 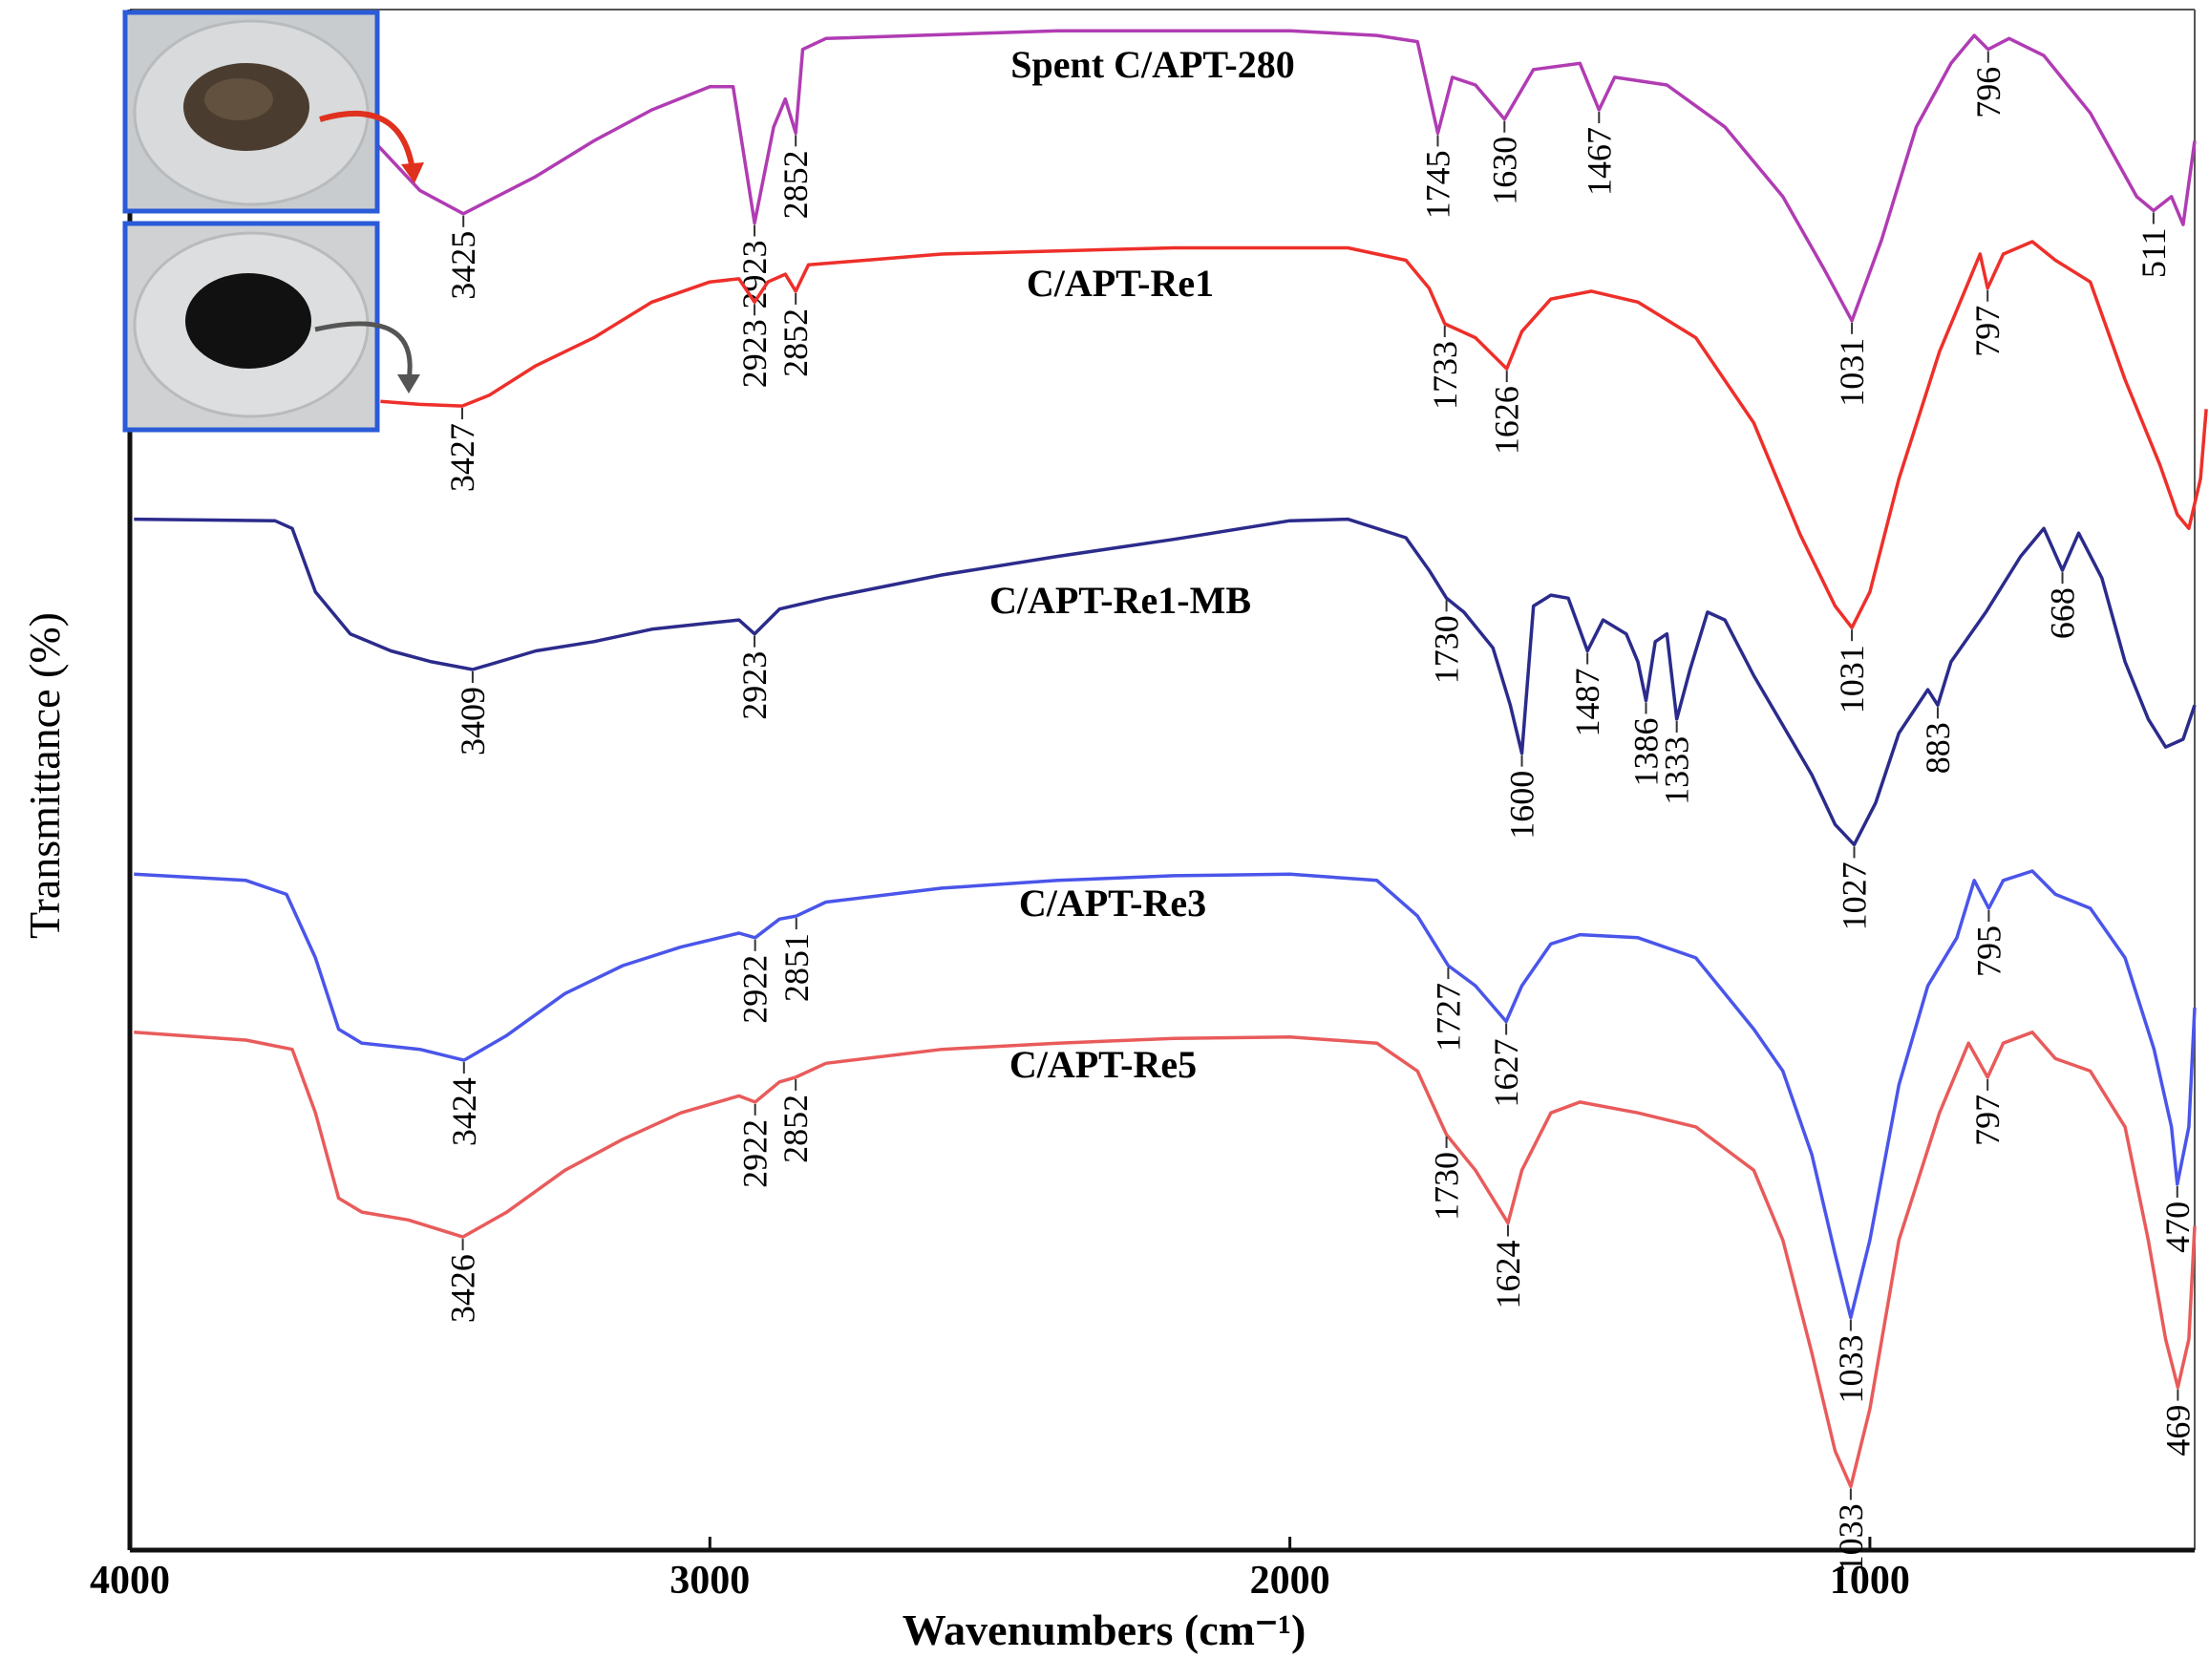 What do you see at coordinates (1938, 748) in the screenshot?
I see `peak-label: 883` at bounding box center [1938, 748].